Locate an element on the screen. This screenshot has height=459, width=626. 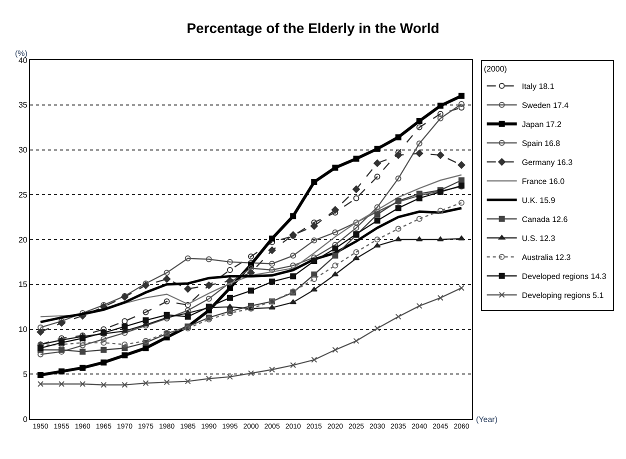
legend-label: France 16.0 is located at coordinates (544, 181).